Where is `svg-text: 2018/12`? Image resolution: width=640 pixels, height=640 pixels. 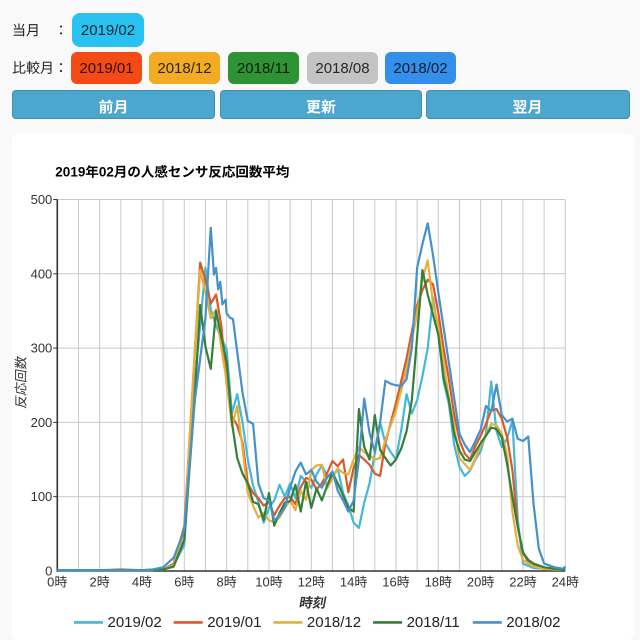 svg-text: 2018/12 is located at coordinates (334, 622).